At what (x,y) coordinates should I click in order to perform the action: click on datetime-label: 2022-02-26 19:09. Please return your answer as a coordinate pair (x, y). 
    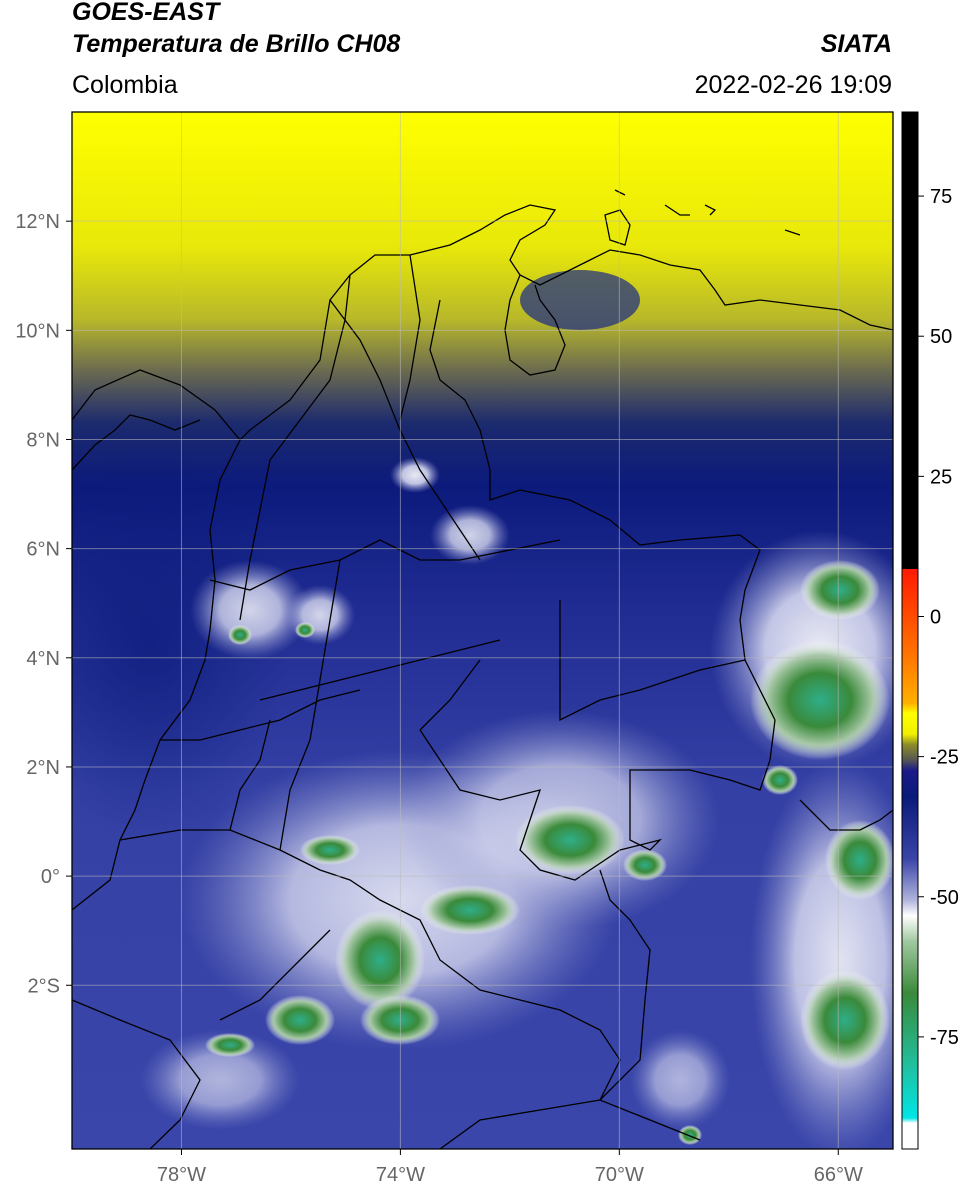
    Looking at the image, I should click on (793, 85).